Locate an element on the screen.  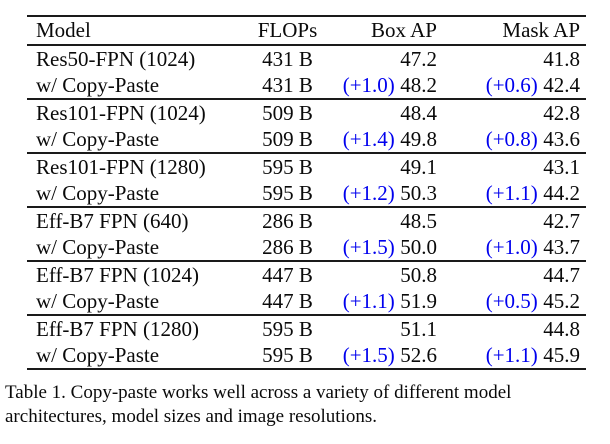
box-ap-cell: (+1.5) 50.0 is located at coordinates (391, 247).